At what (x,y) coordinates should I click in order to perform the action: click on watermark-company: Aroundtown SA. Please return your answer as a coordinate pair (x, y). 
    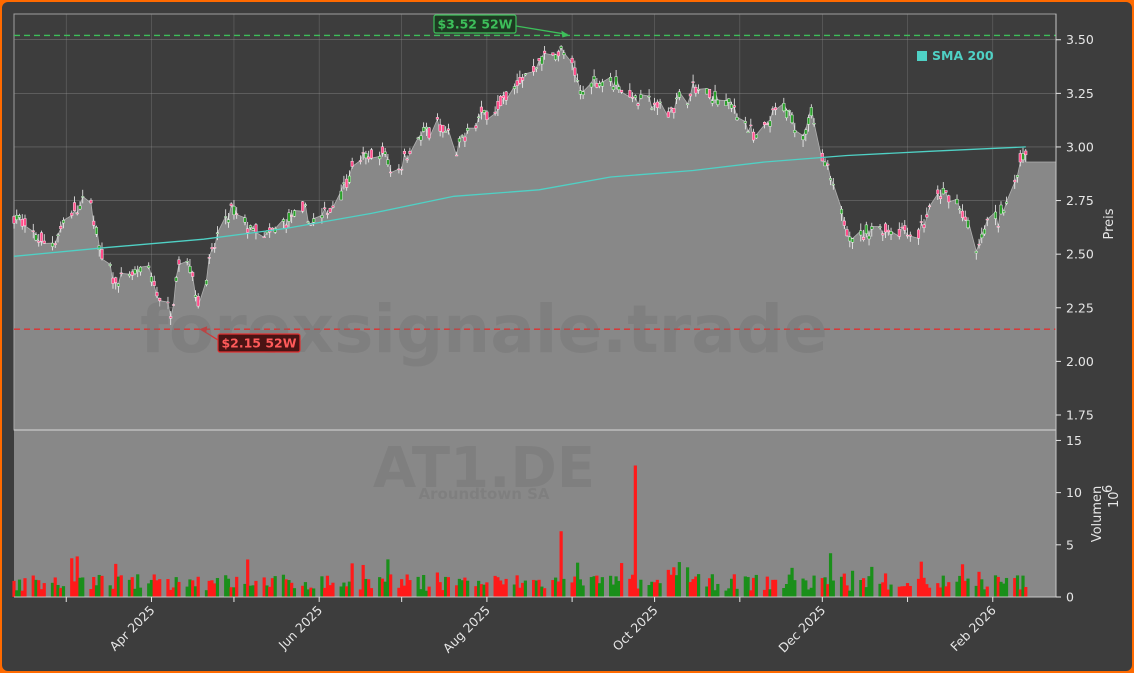
    Looking at the image, I should click on (483, 494).